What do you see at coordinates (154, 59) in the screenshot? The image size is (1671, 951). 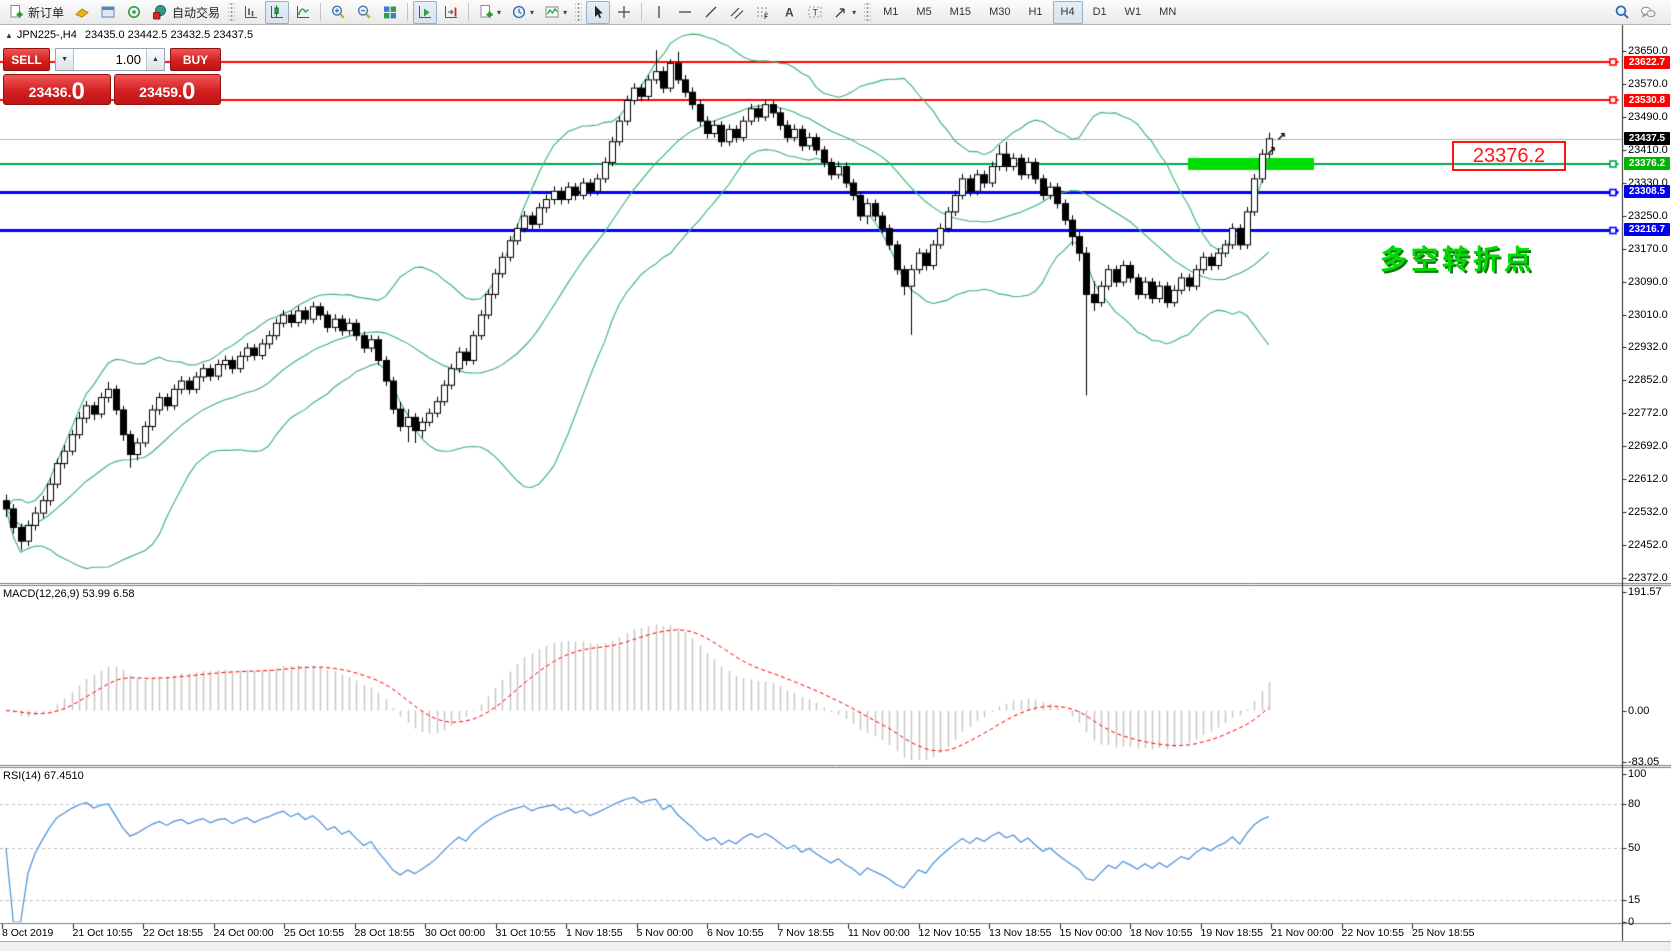 I see `volume-increase-button: ▲` at bounding box center [154, 59].